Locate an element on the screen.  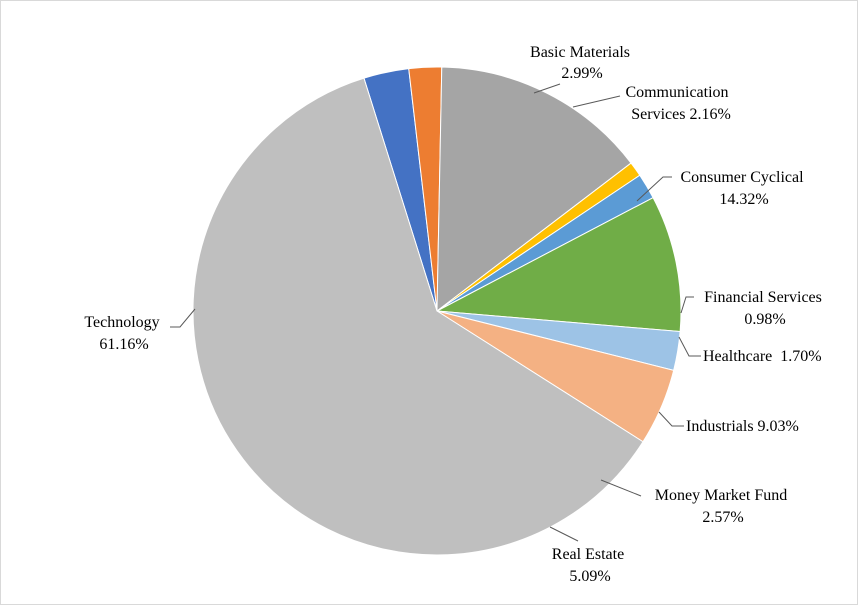
data-label-consumer-cyclical: Consumer Cyclical 14.32% is located at coordinates (743, 188).